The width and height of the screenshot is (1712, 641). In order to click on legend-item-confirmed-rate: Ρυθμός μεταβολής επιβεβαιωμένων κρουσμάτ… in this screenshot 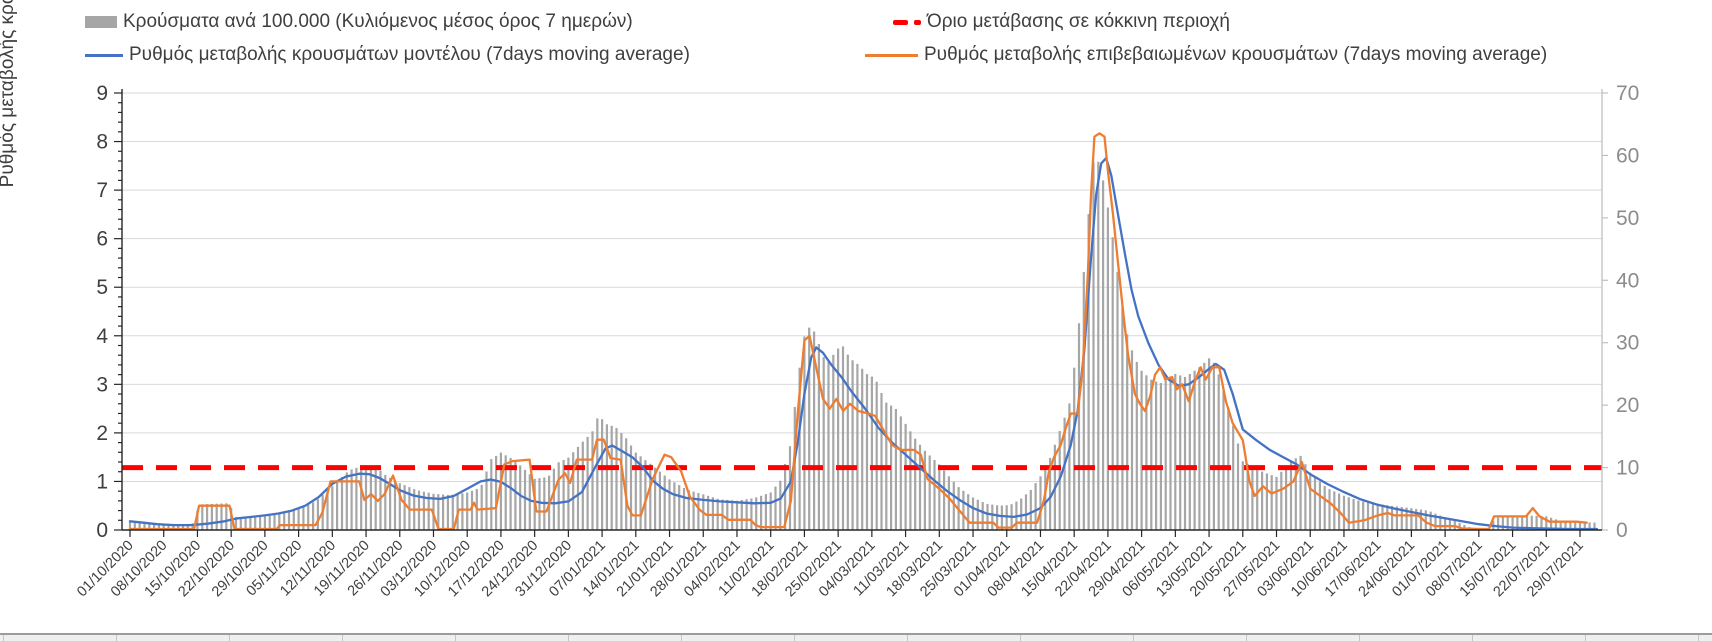, I will do `click(1206, 55)`.